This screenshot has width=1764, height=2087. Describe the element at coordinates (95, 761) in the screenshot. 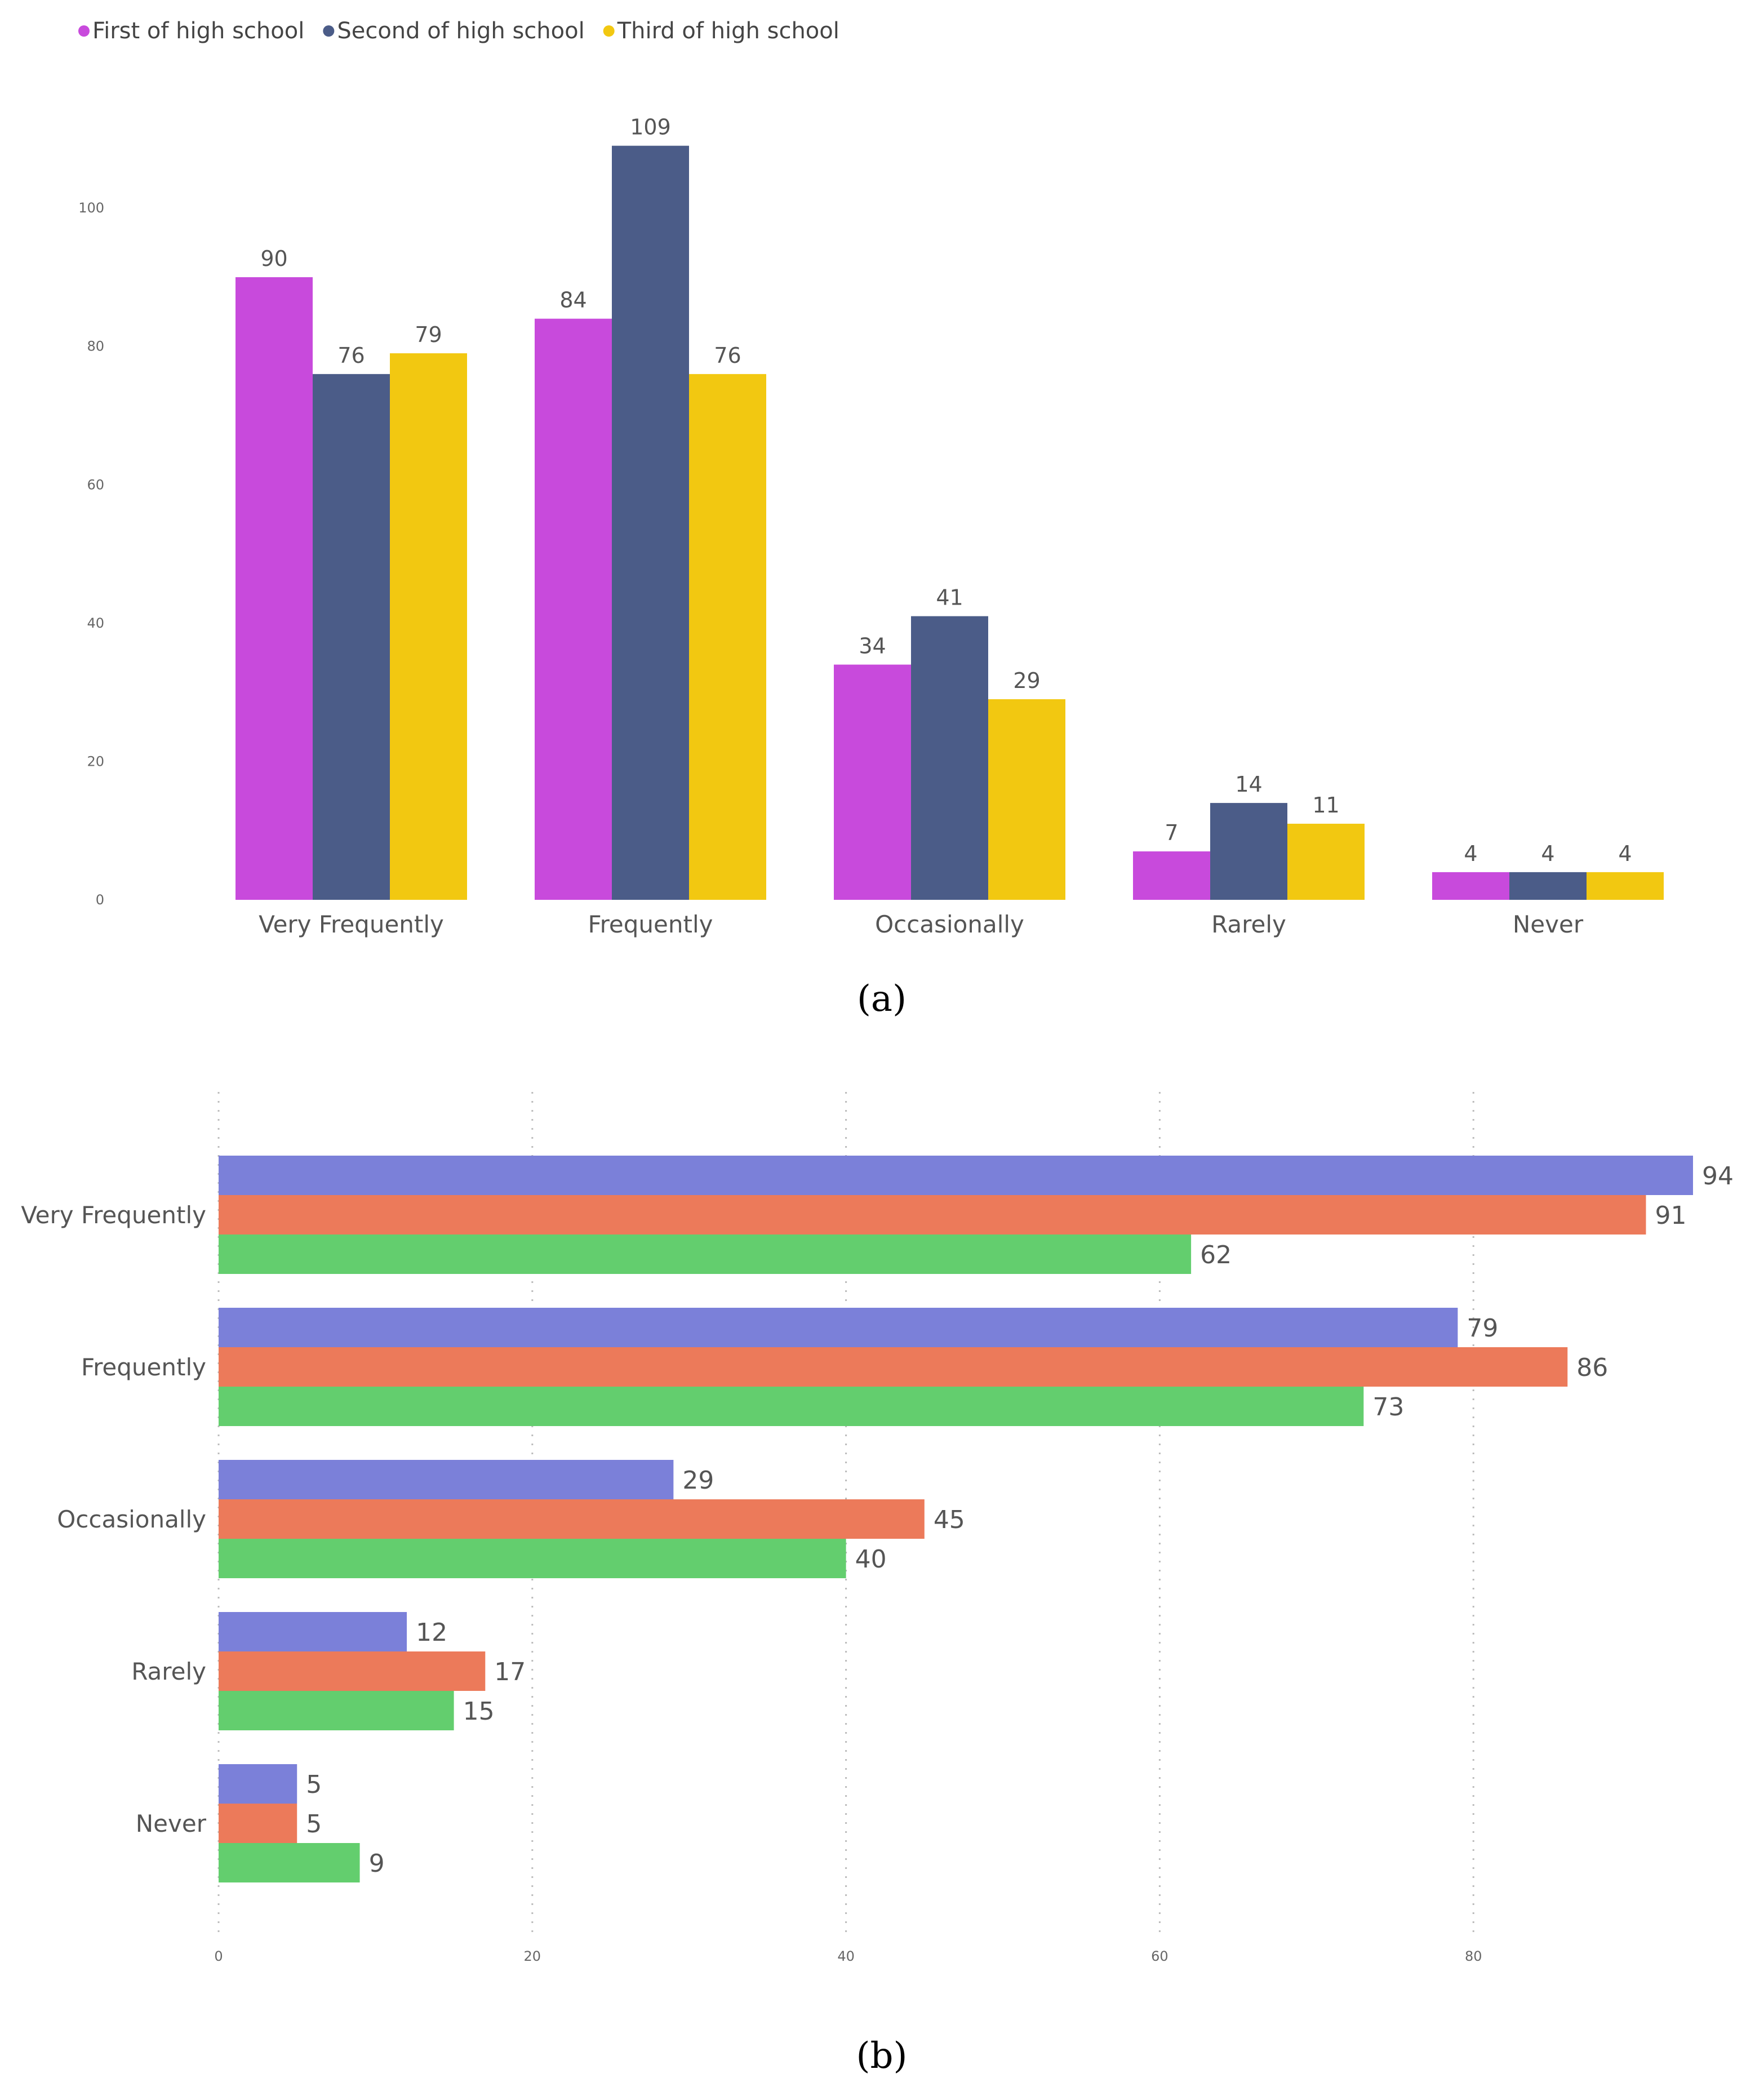

I see `y-tick-label: 20` at that location.